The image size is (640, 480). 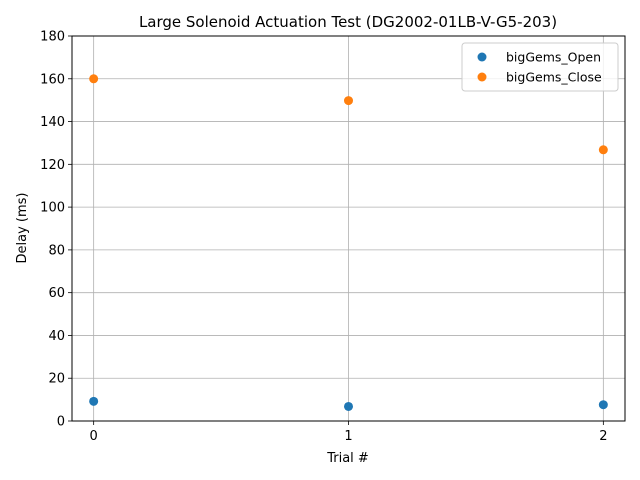 I want to click on y-axis-title: Delay (ms), so click(x=22, y=228).